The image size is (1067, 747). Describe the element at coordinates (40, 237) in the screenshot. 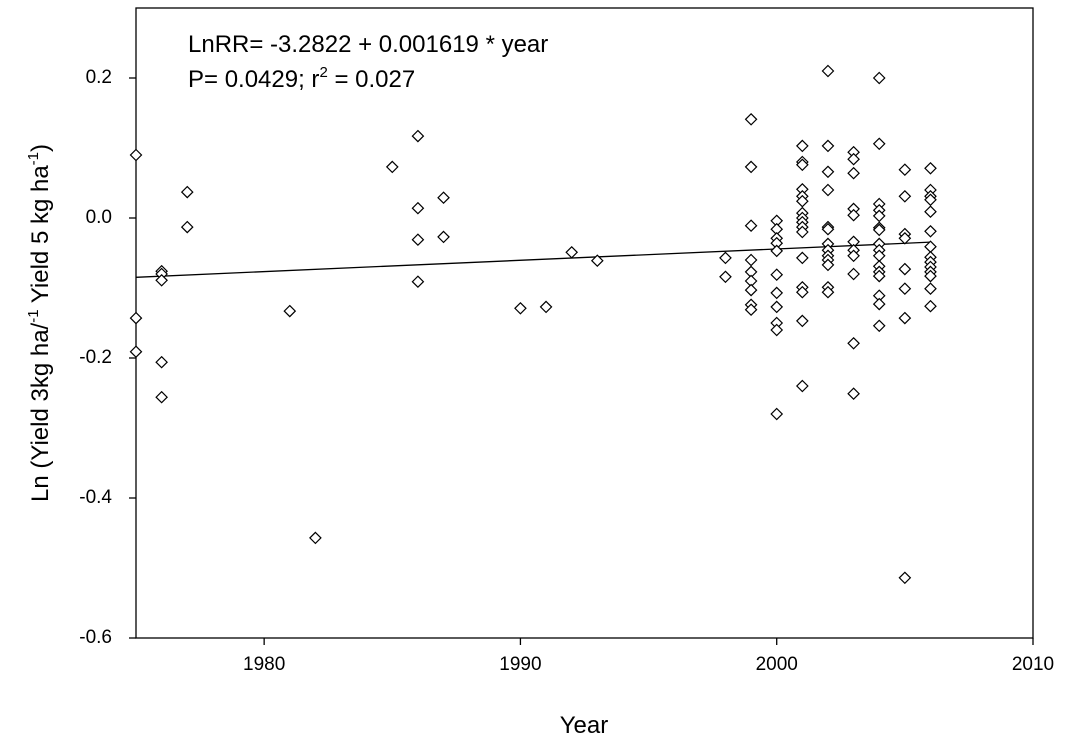

I see `text-part: Yield 5 kg ha` at that location.